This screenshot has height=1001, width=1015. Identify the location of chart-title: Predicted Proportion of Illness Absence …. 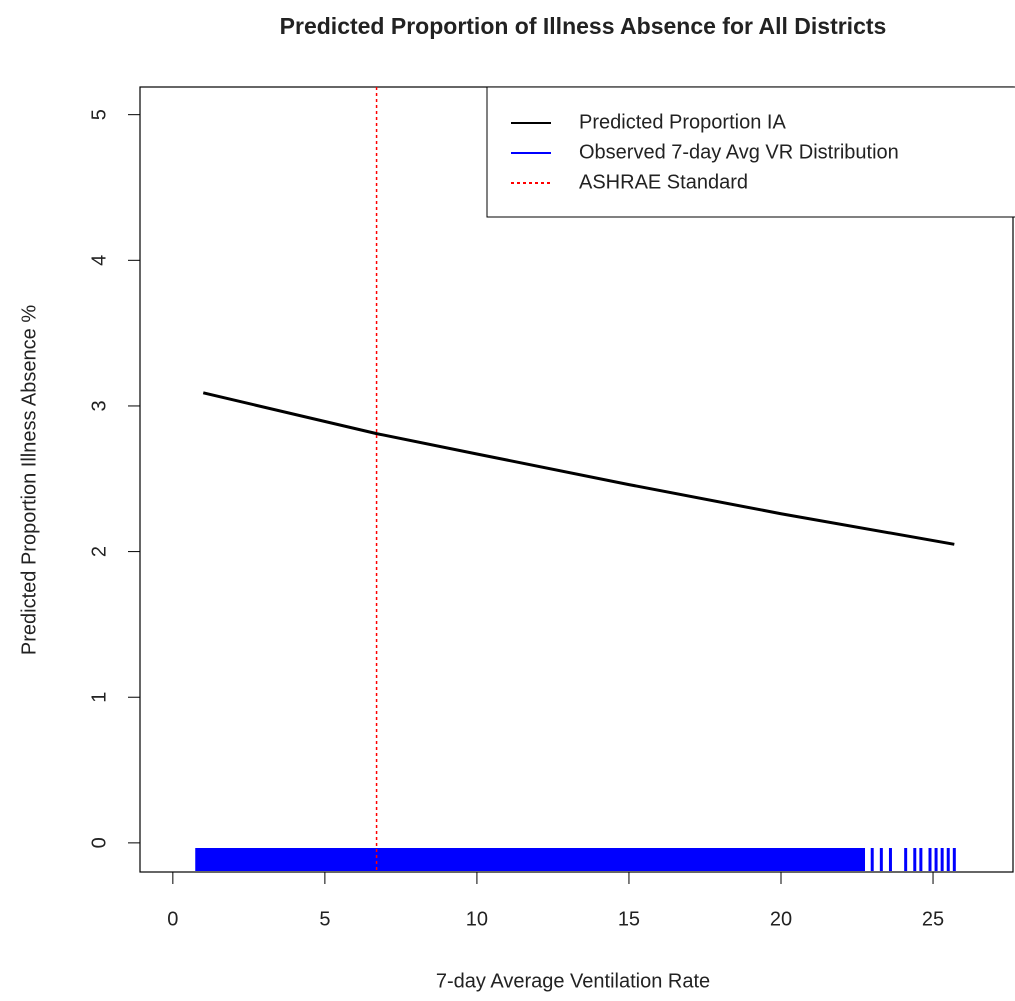
(583, 26).